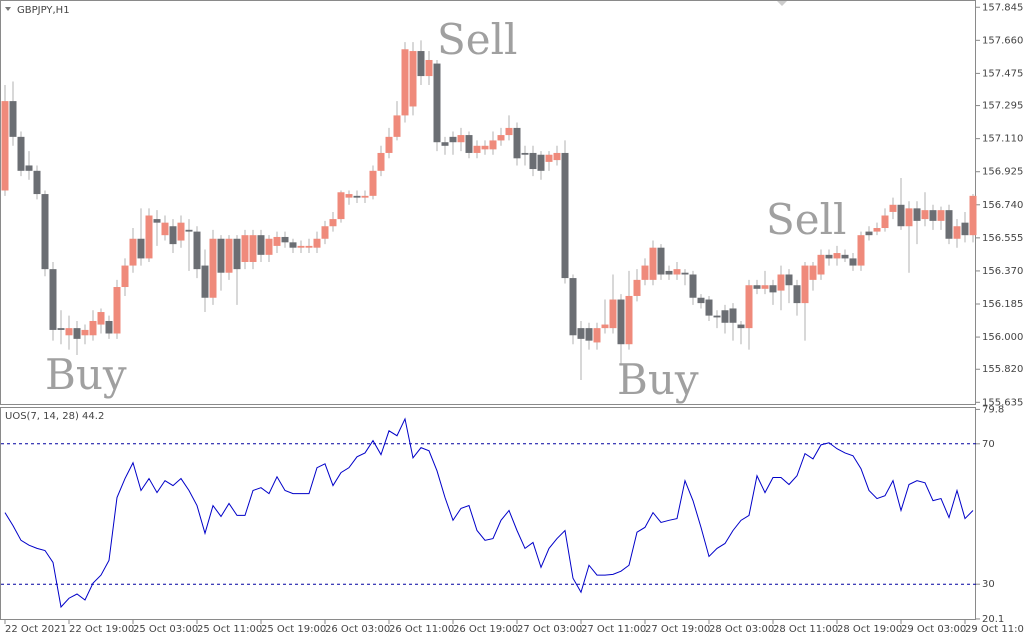 The image size is (1024, 640). What do you see at coordinates (485, 629) in the screenshot?
I see `x-tick-label: 26 Oct 19:00` at bounding box center [485, 629].